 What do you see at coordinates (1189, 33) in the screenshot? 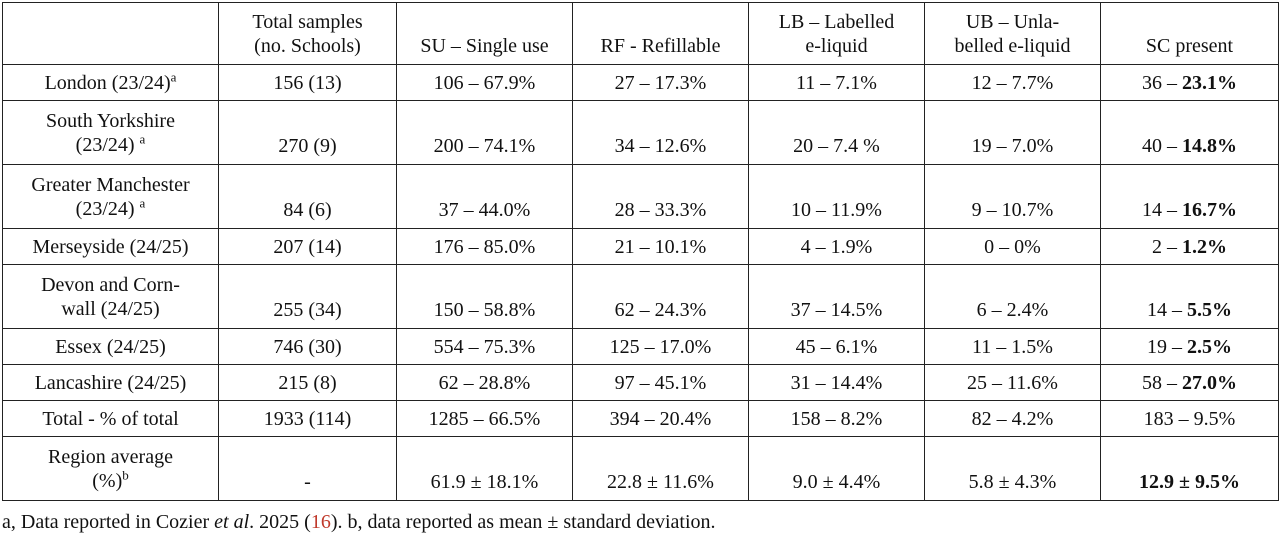
I see `column-header: SC present` at bounding box center [1189, 33].